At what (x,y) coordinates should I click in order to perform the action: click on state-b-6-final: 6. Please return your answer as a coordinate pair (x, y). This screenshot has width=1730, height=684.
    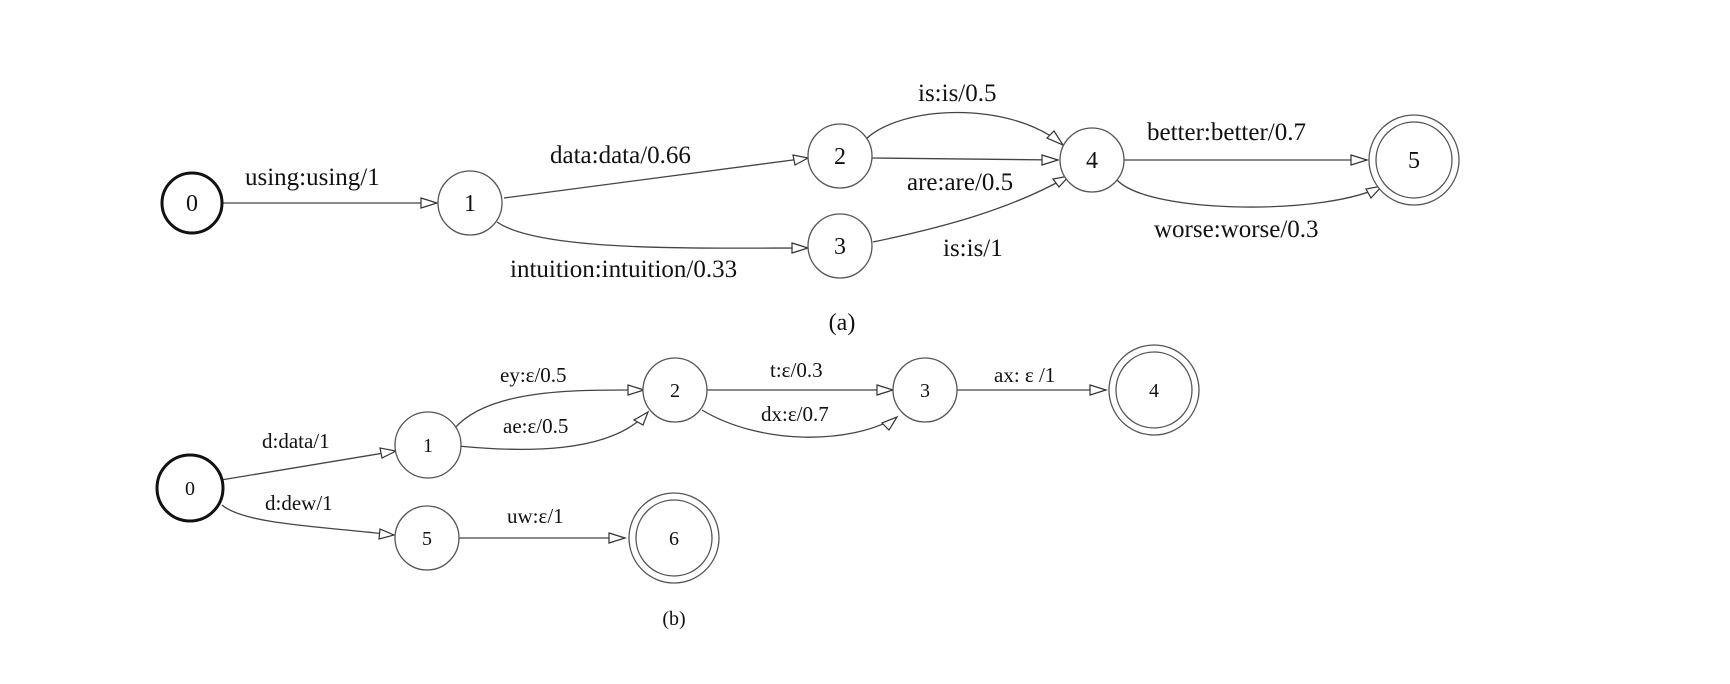
    Looking at the image, I should click on (674, 538).